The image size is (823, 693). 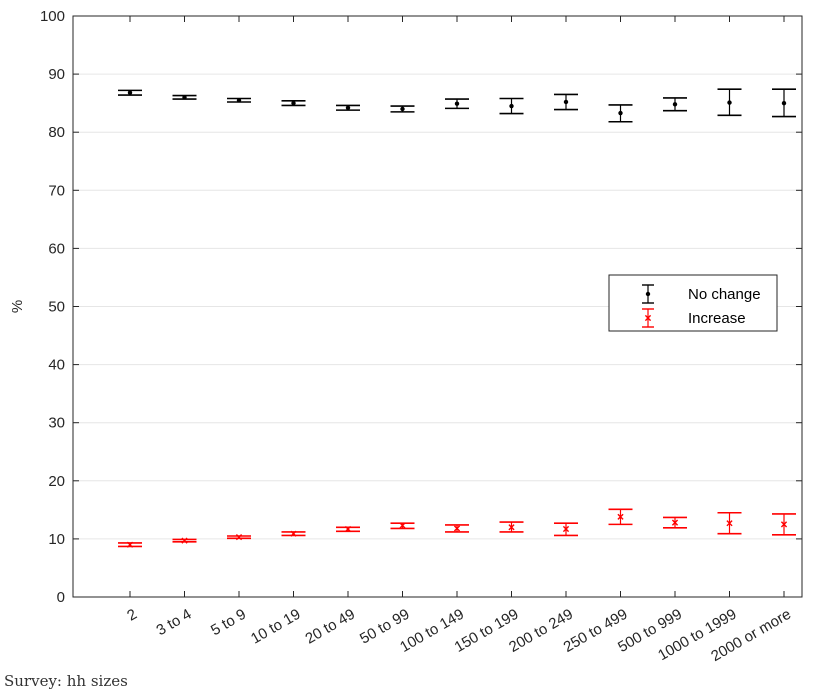 What do you see at coordinates (56, 365) in the screenshot?
I see `y-tick-label: 40` at bounding box center [56, 365].